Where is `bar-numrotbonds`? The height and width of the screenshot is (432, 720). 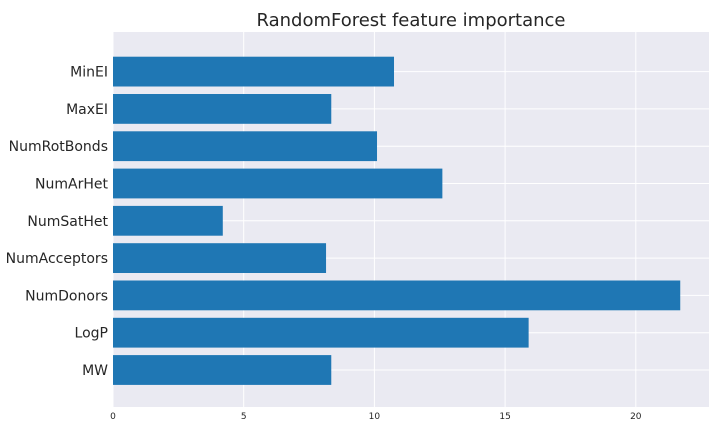
bar-numrotbonds is located at coordinates (245, 146).